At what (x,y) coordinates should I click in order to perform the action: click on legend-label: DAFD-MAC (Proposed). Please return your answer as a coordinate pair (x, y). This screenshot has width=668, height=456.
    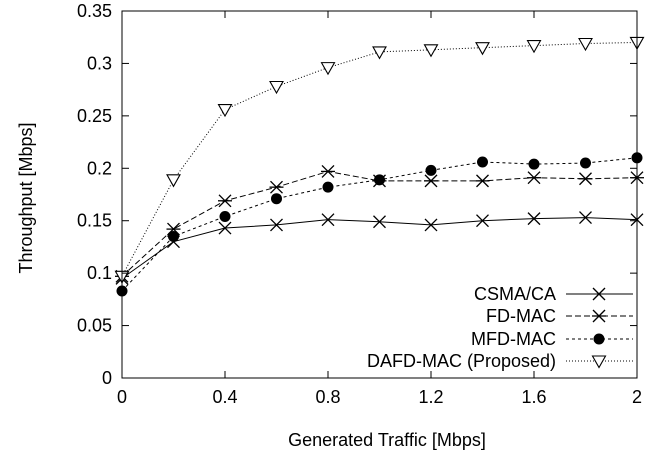
    Looking at the image, I should click on (461, 361).